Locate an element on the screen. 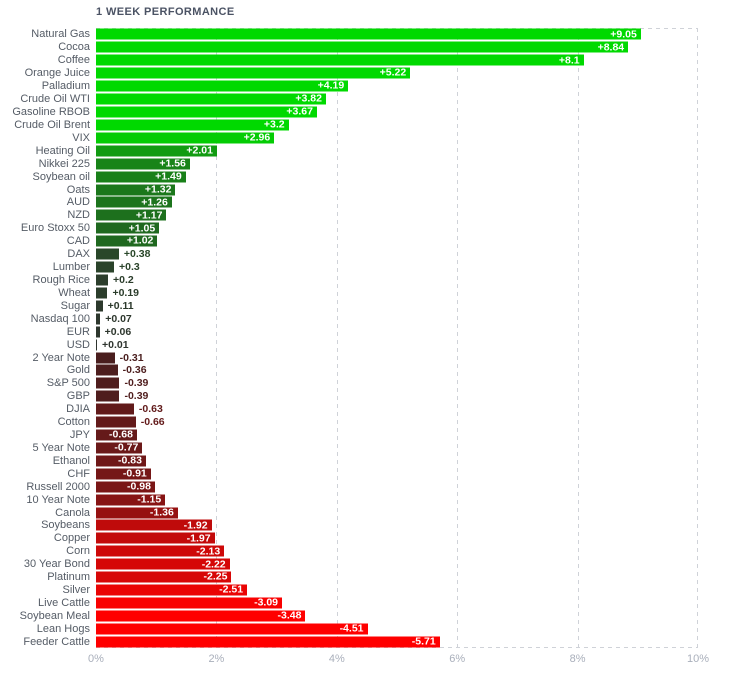 The width and height of the screenshot is (732, 683). perf-row-cocoa: Cocoa +8.84 is located at coordinates (349, 47).